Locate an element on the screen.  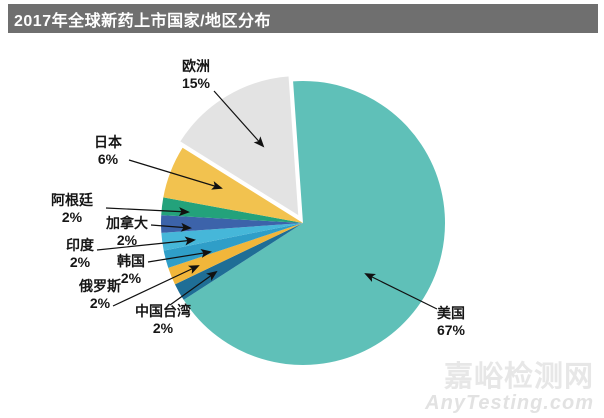
label-argentina: 阿根廷 2% is located at coordinates (72, 209).